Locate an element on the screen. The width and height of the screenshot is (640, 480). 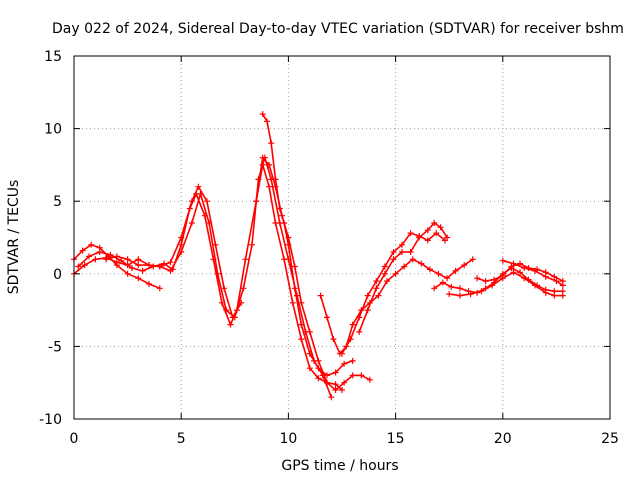
x-tick-label: 20 is located at coordinates (503, 439).